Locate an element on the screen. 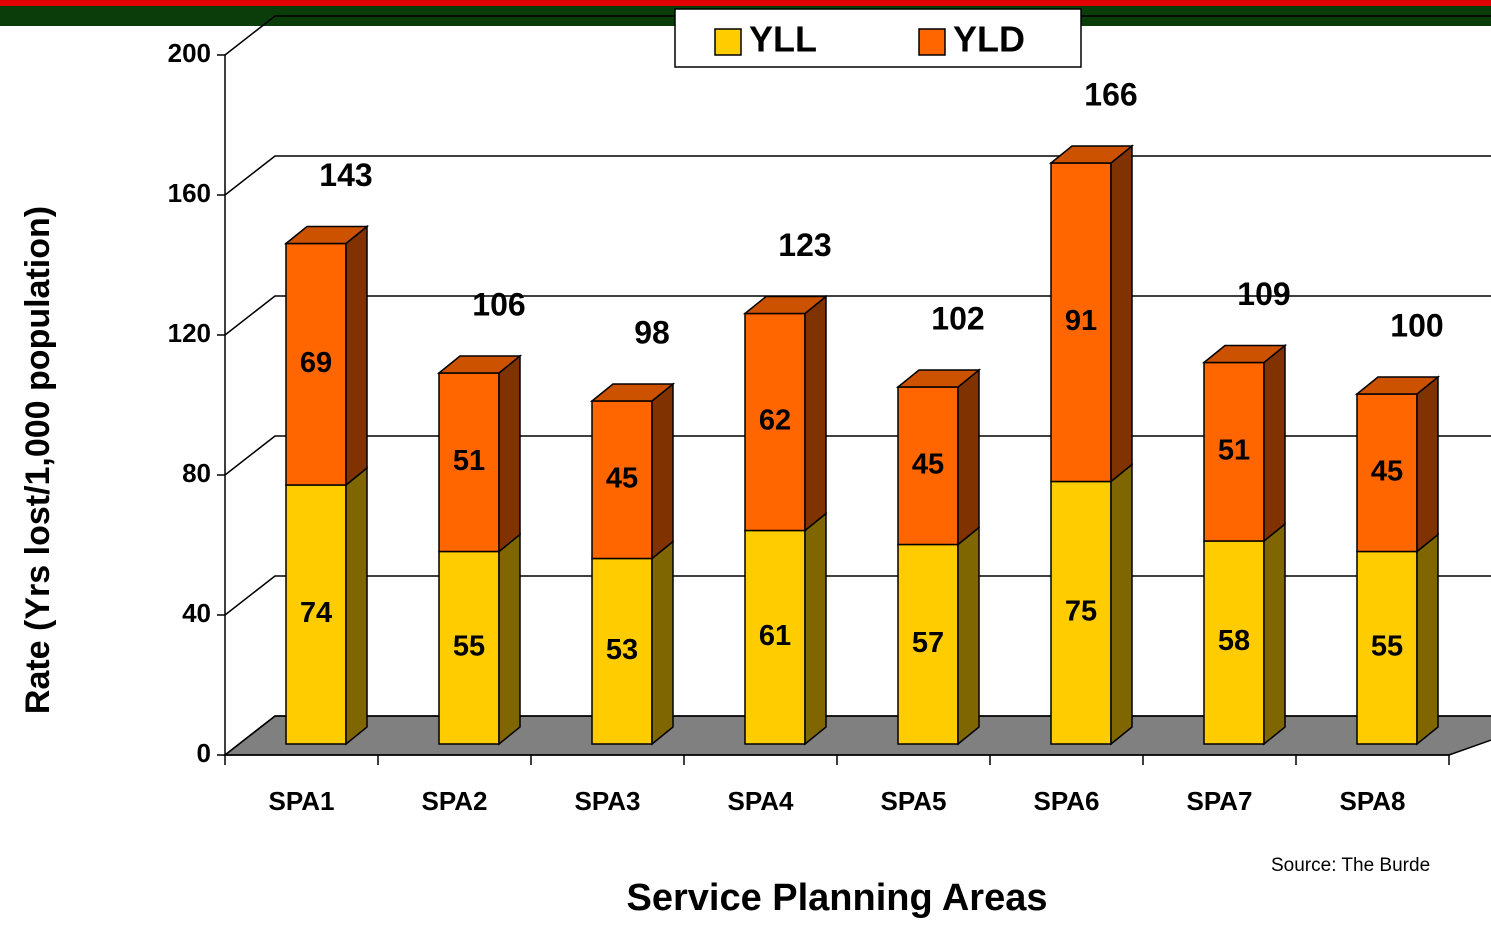 This screenshot has height=926, width=1491. x-tick-label: SPA8 is located at coordinates (1373, 801).